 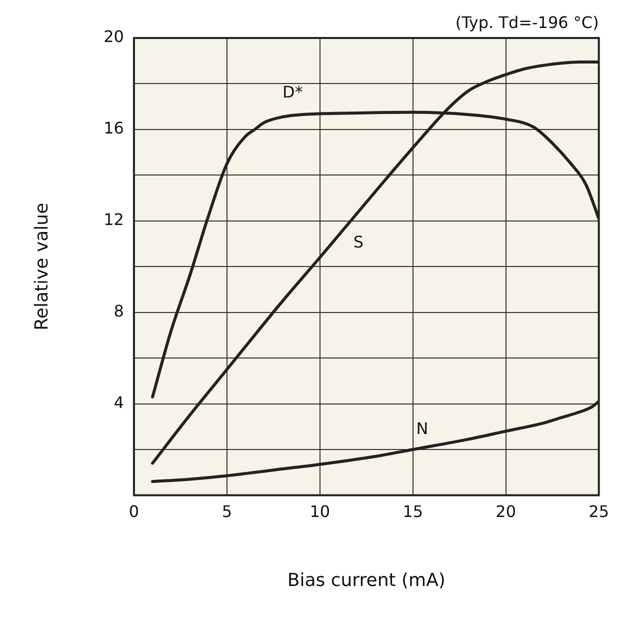 I want to click on series-label: N, so click(x=422, y=428).